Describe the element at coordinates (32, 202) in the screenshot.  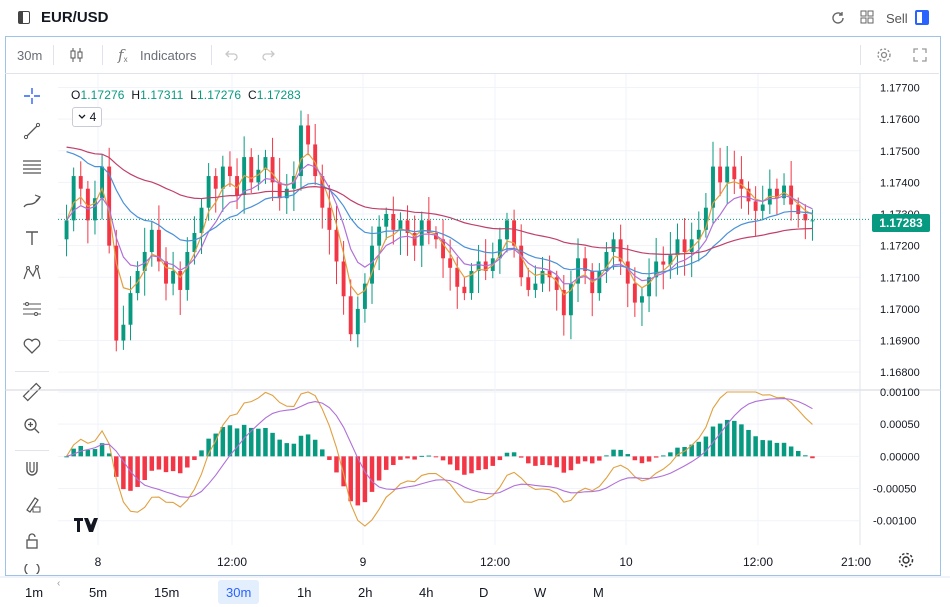
I see `brush-icon` at that location.